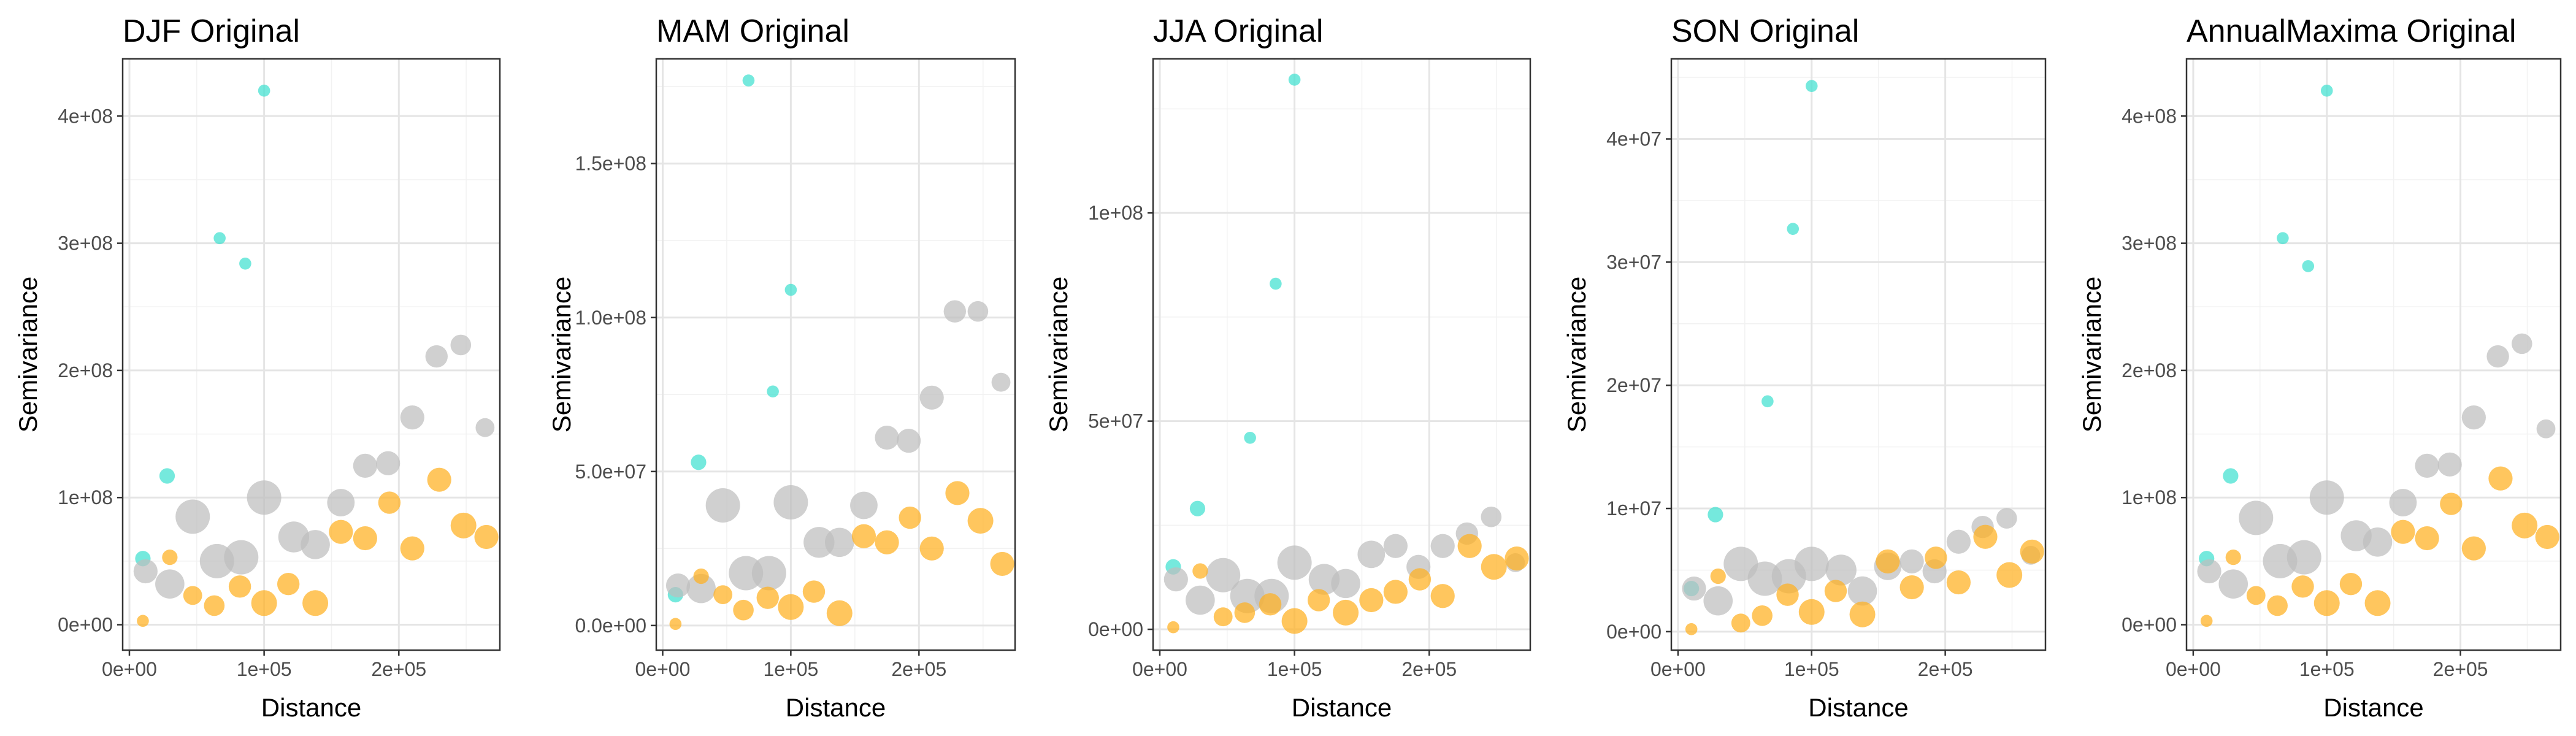 The image size is (2576, 736). I want to click on panel-title: MAM Original, so click(752, 31).